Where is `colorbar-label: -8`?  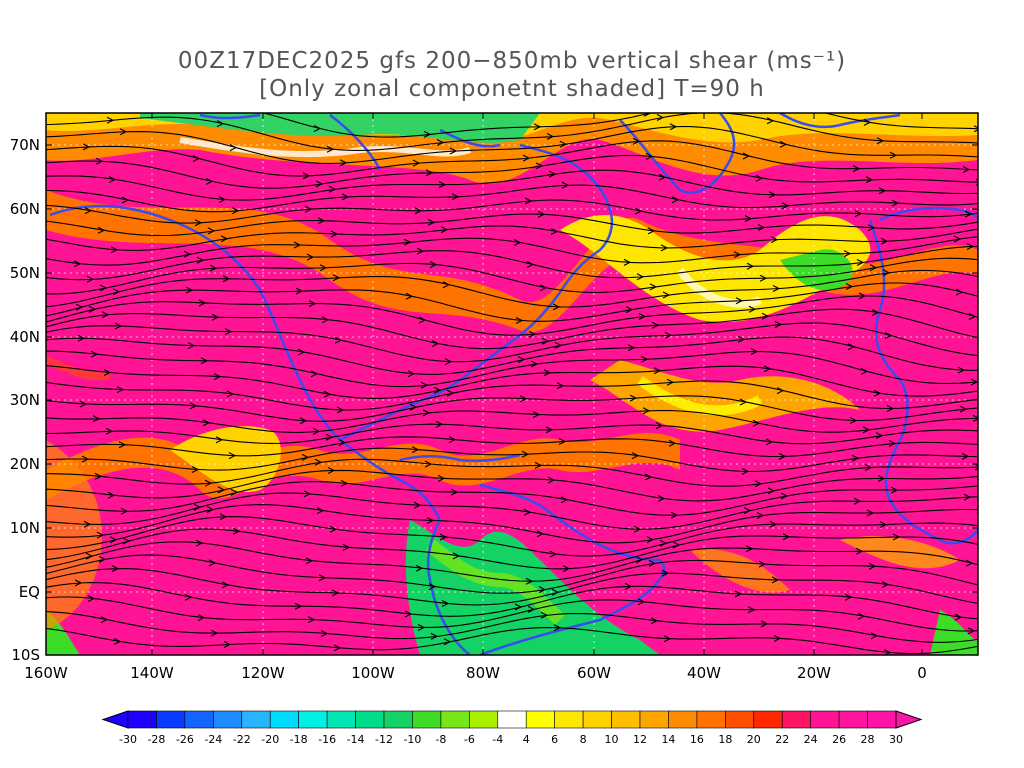
colorbar-label: -8 is located at coordinates (441, 739).